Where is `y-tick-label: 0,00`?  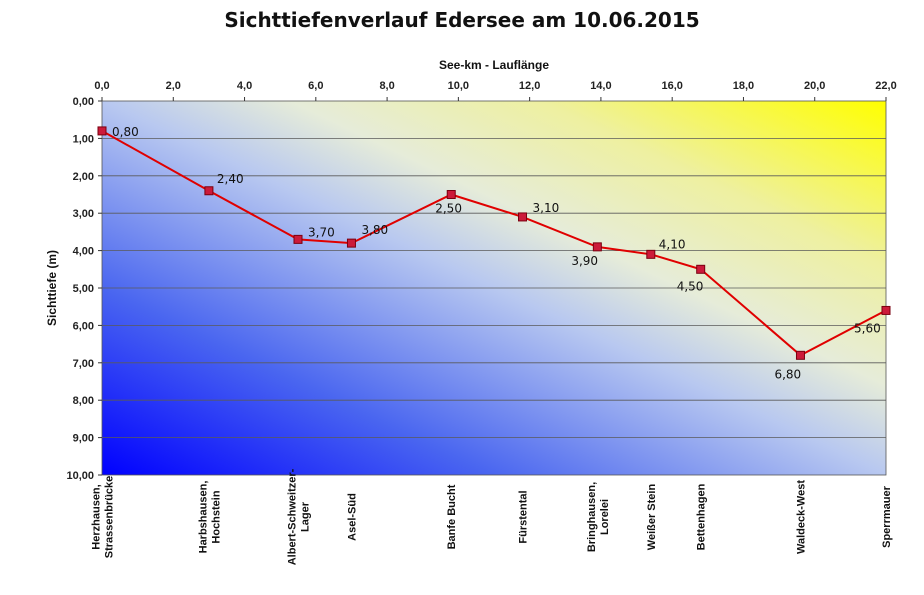 y-tick-label: 0,00 is located at coordinates (83, 102).